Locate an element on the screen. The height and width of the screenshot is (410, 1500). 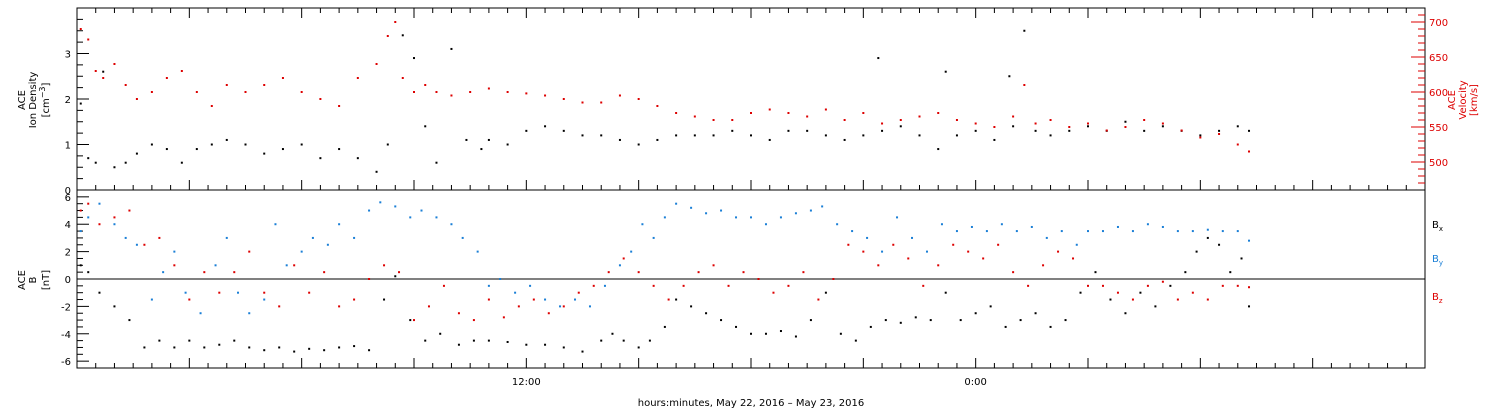
b-axis-ticks: -6 -4 -2 0 2 4 6 is located at coordinates (75, 280).